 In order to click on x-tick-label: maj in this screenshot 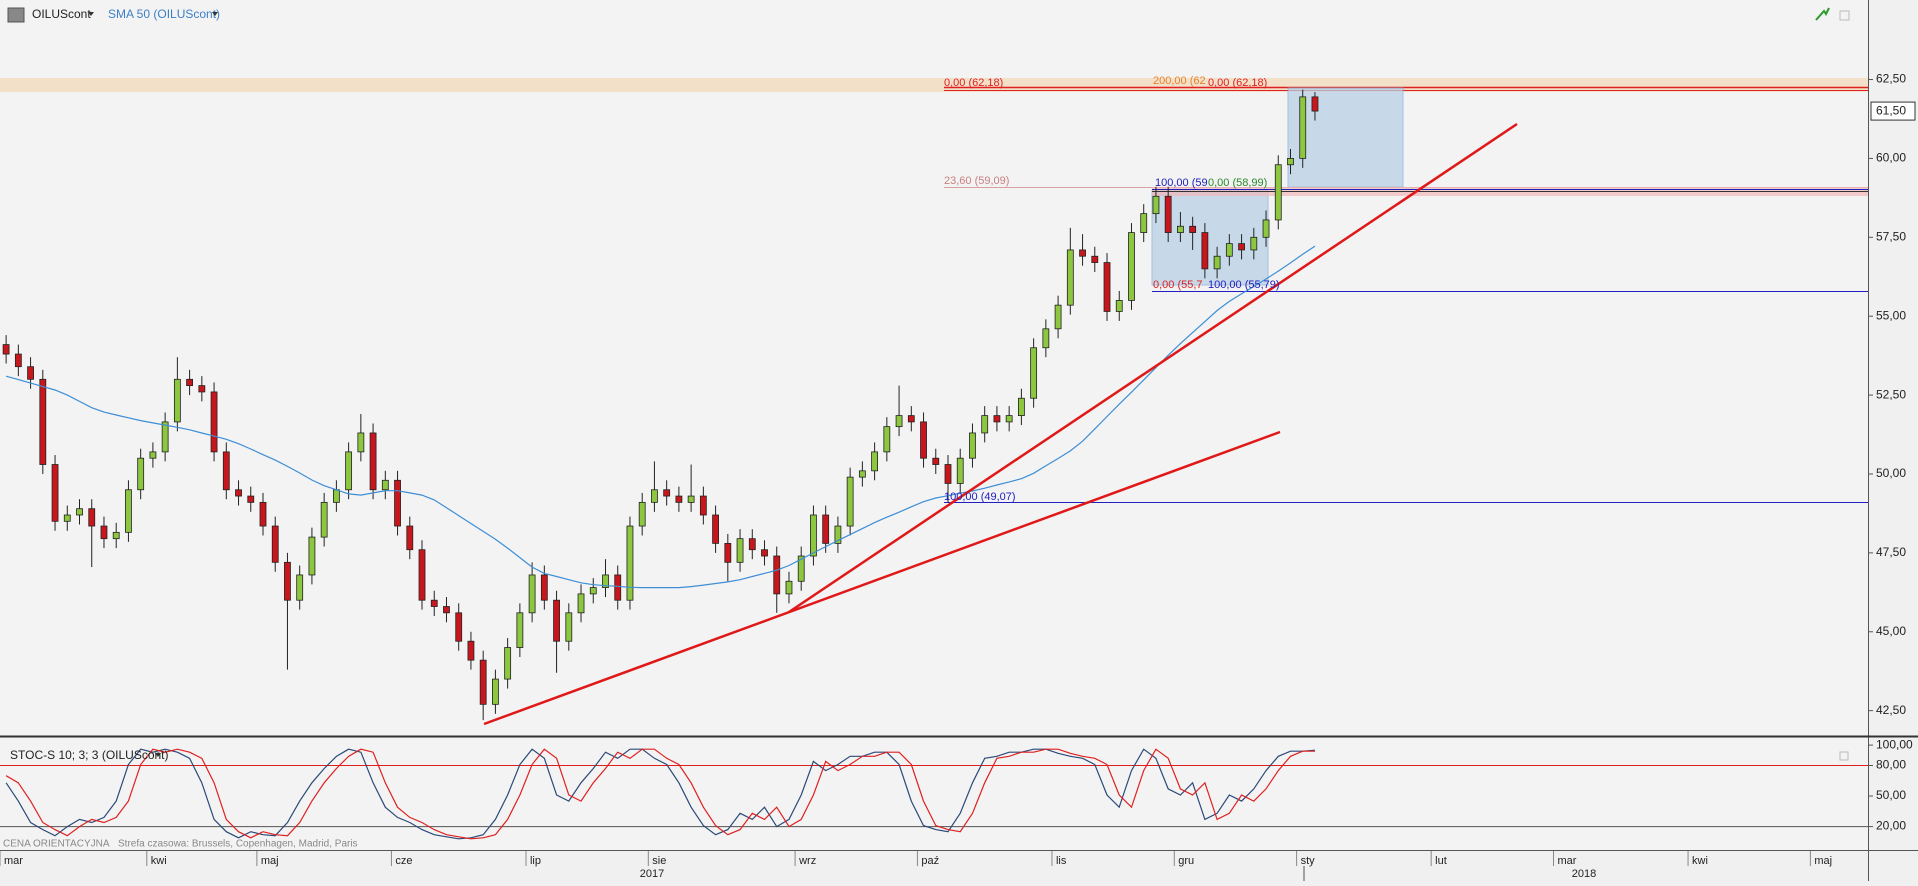, I will do `click(270, 861)`.